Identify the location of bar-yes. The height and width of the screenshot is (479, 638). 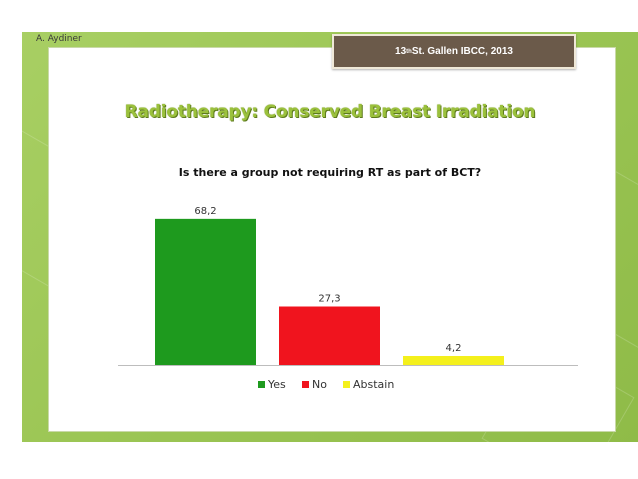
(205, 291).